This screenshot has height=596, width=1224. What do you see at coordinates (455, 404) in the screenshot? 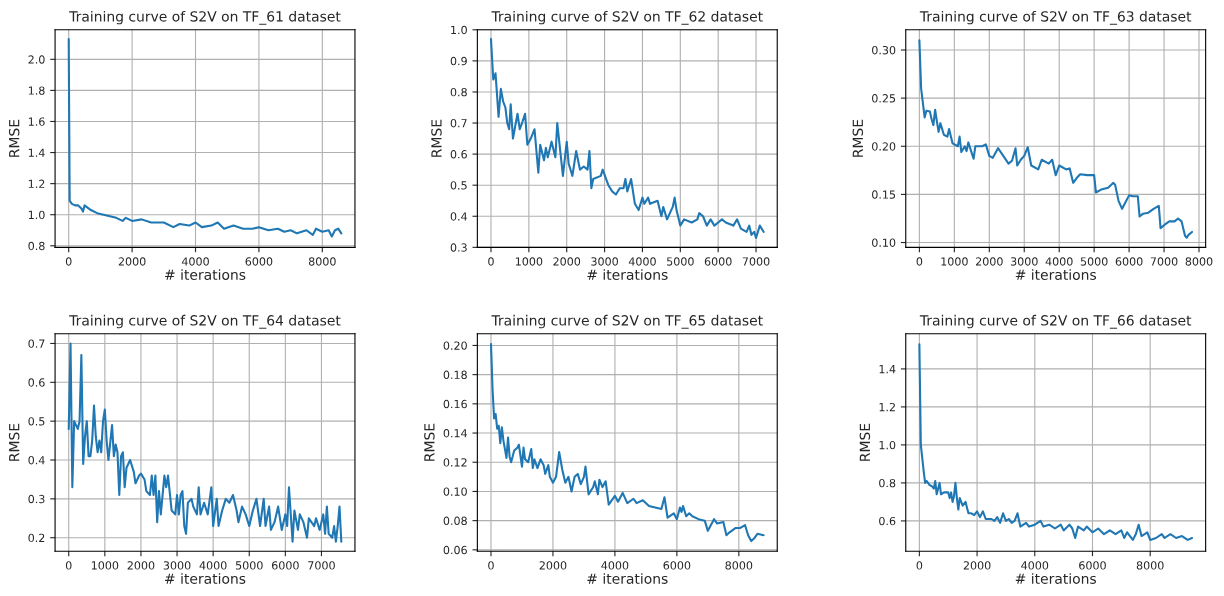
I see `y-tick-label: 0.16` at bounding box center [455, 404].